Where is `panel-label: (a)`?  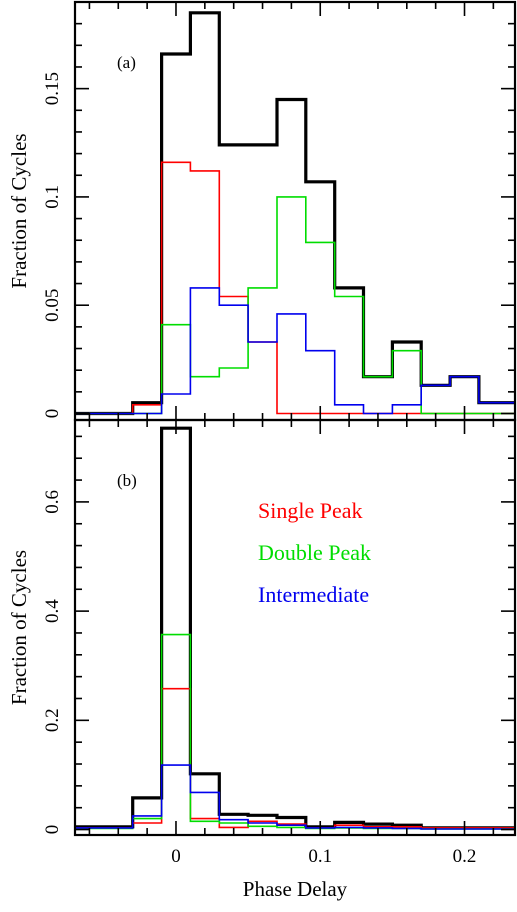
panel-label: (a) is located at coordinates (126, 62).